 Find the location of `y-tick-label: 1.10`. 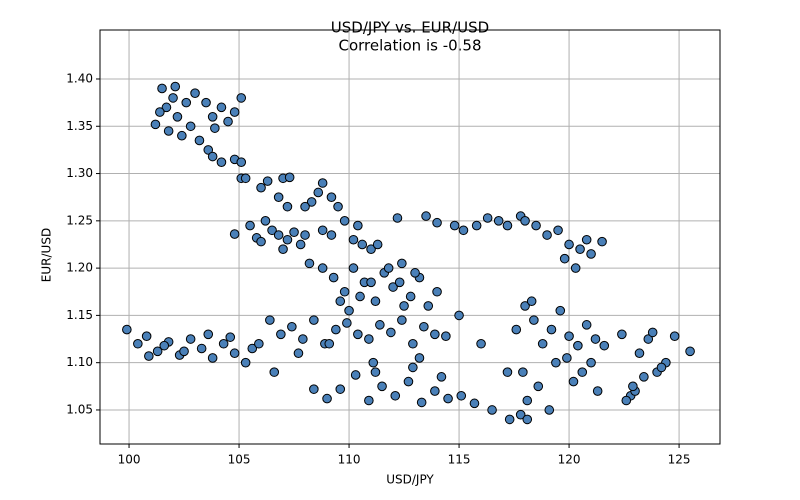

y-tick-label: 1.10 is located at coordinates (79, 362).